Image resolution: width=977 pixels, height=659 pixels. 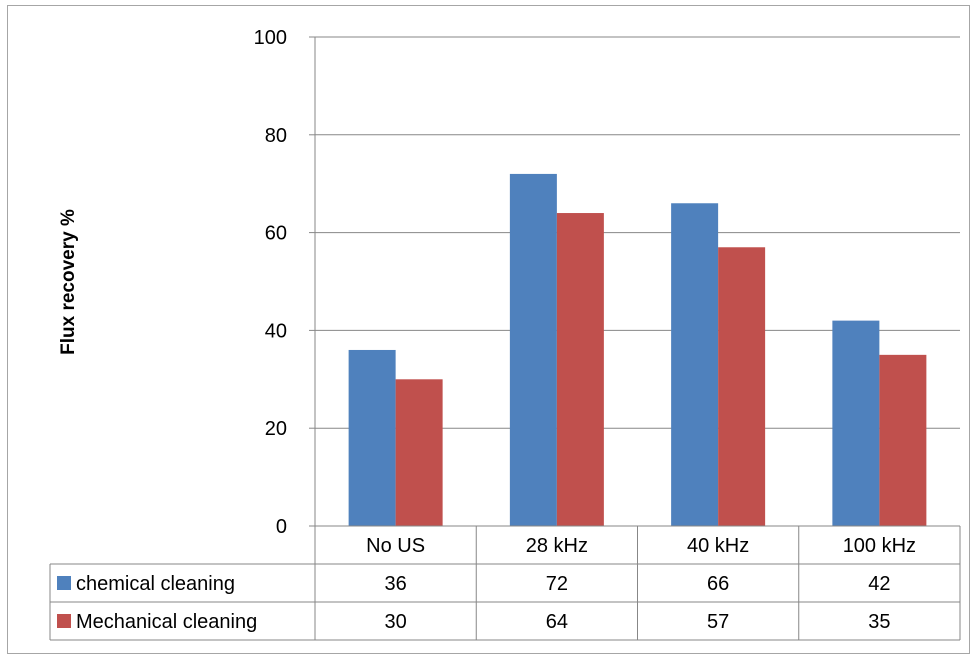 I want to click on y-tick-label: 0, so click(x=281, y=527).